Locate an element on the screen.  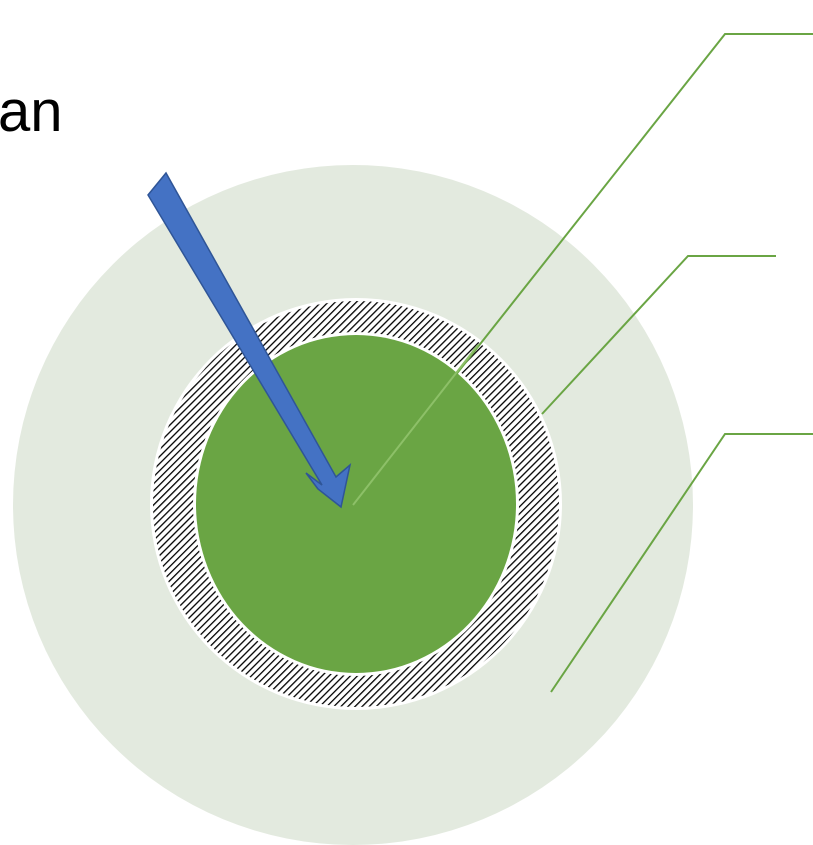
core-leader-line-inner is located at coordinates (415, 425).